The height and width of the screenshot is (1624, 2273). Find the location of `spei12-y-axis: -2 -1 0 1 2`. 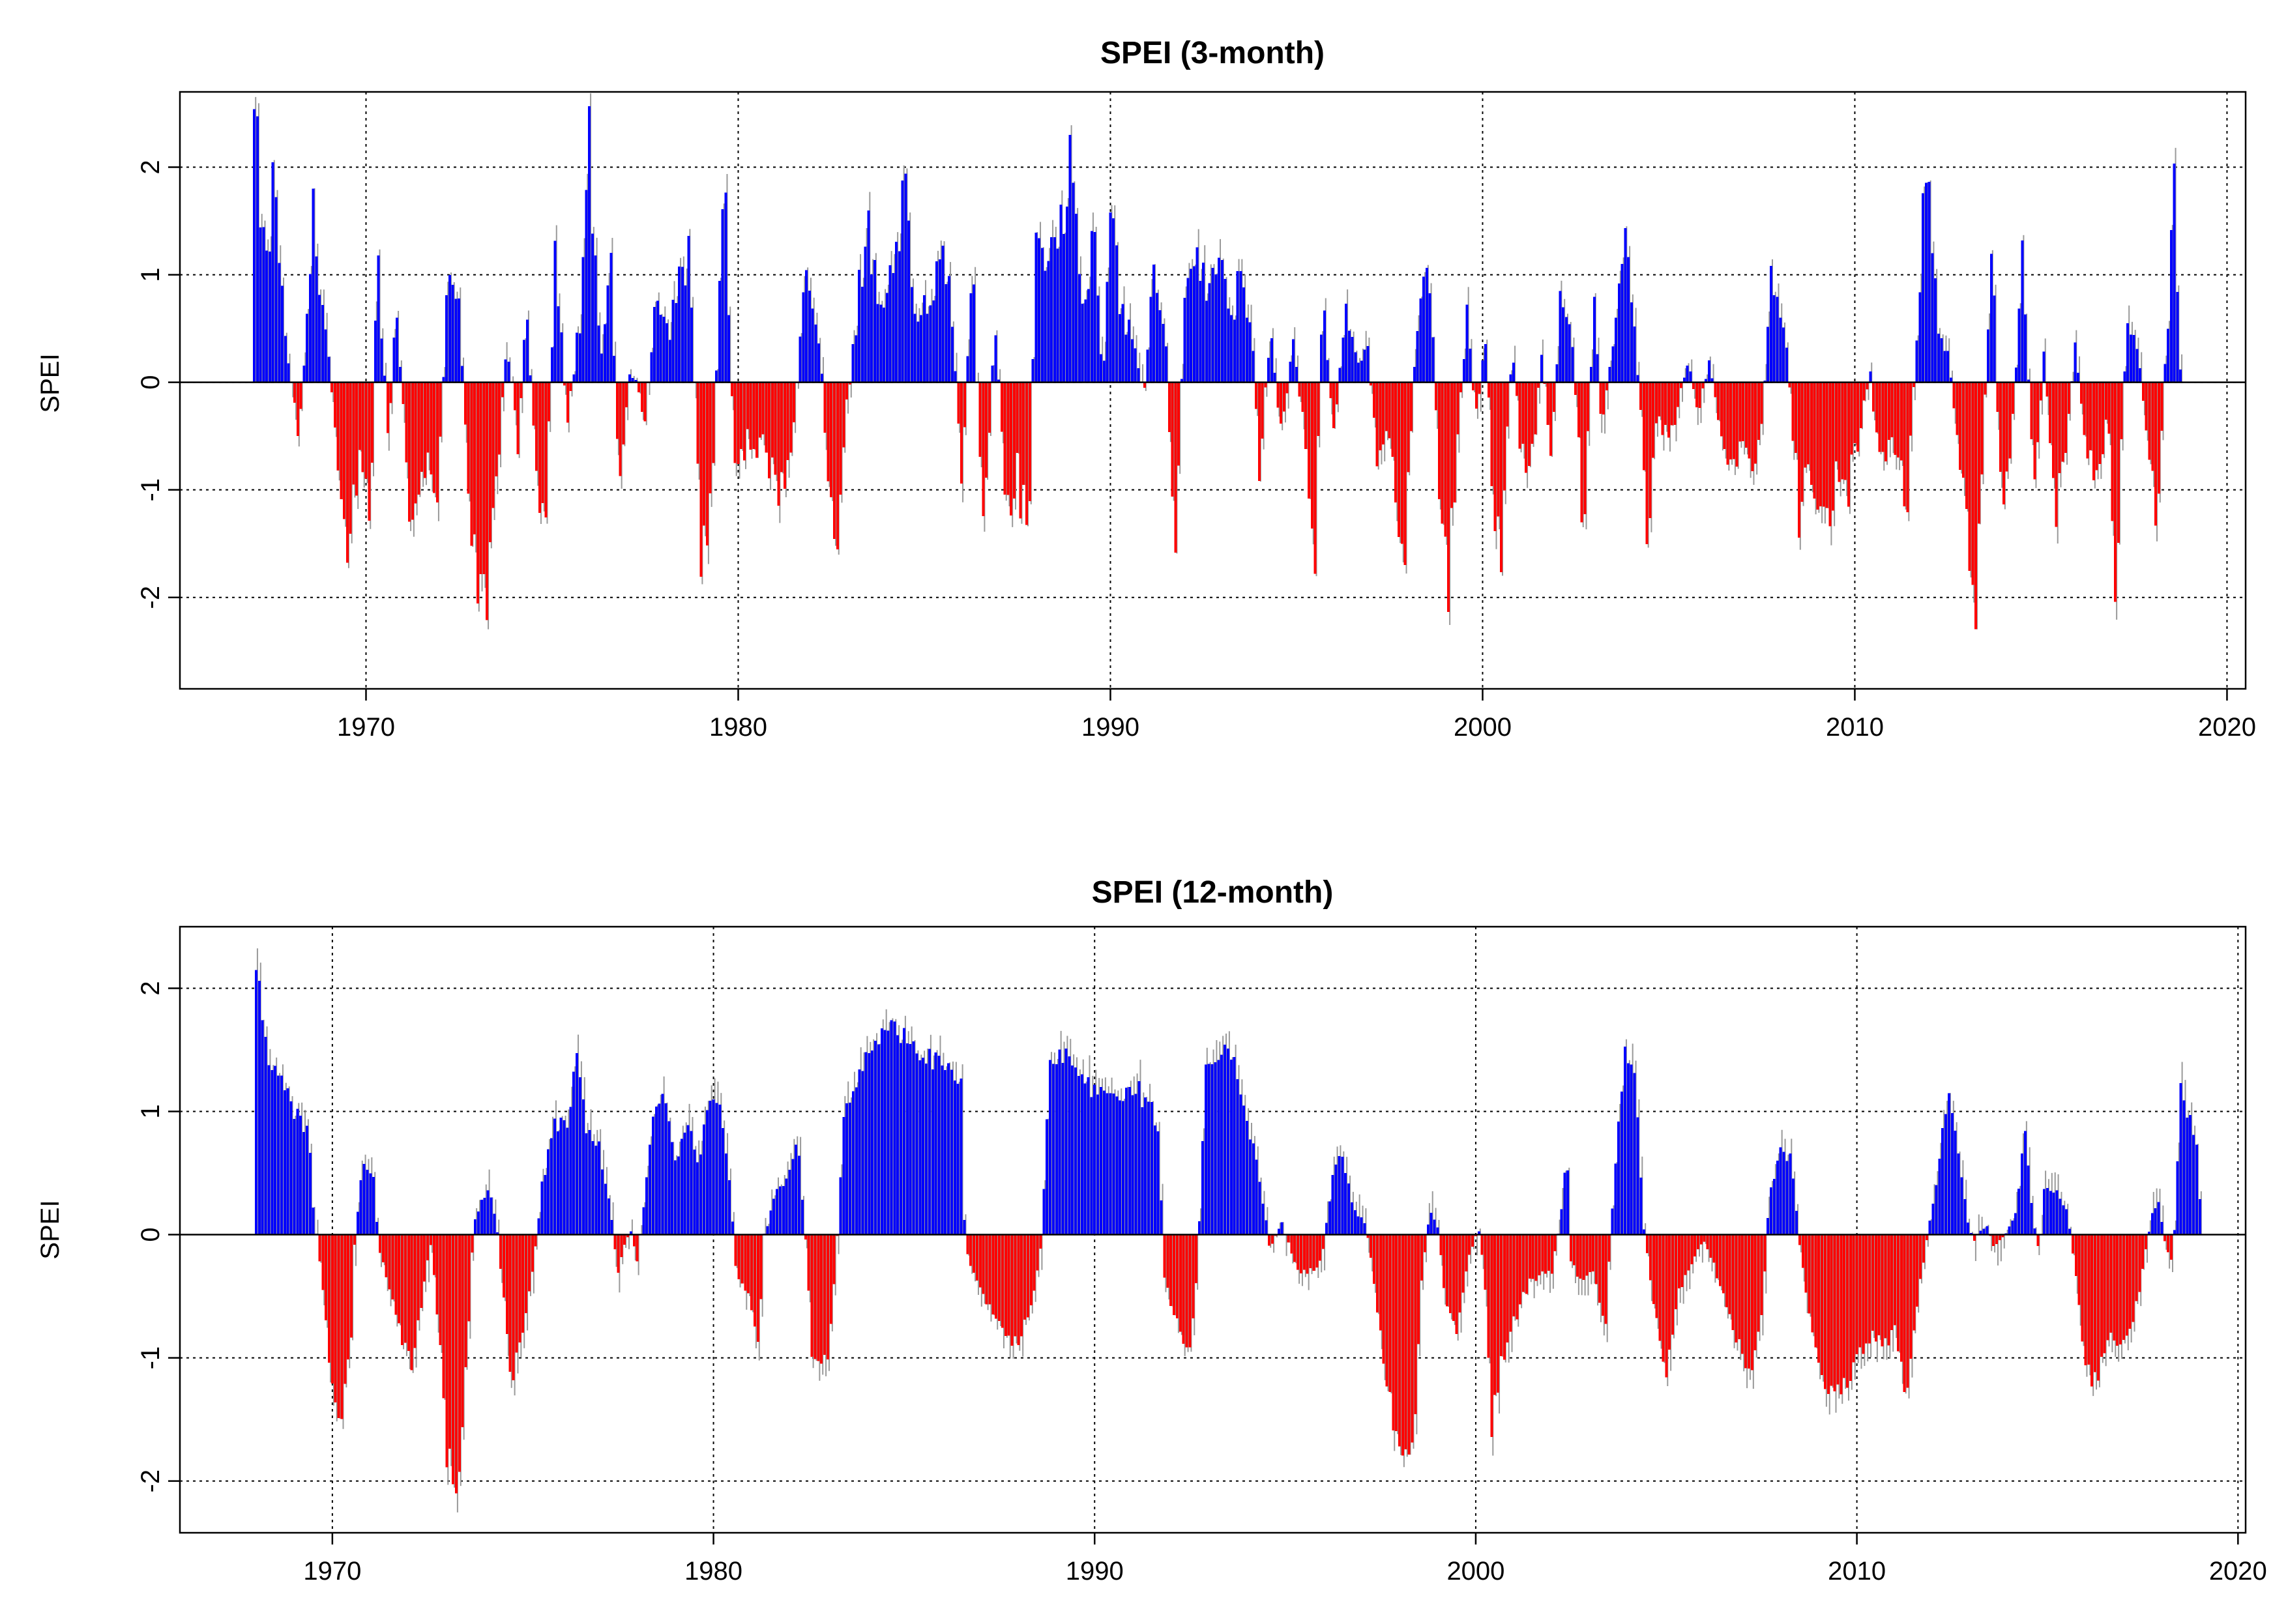

spei12-y-axis: -2 -1 0 1 2 is located at coordinates (158, 1236).